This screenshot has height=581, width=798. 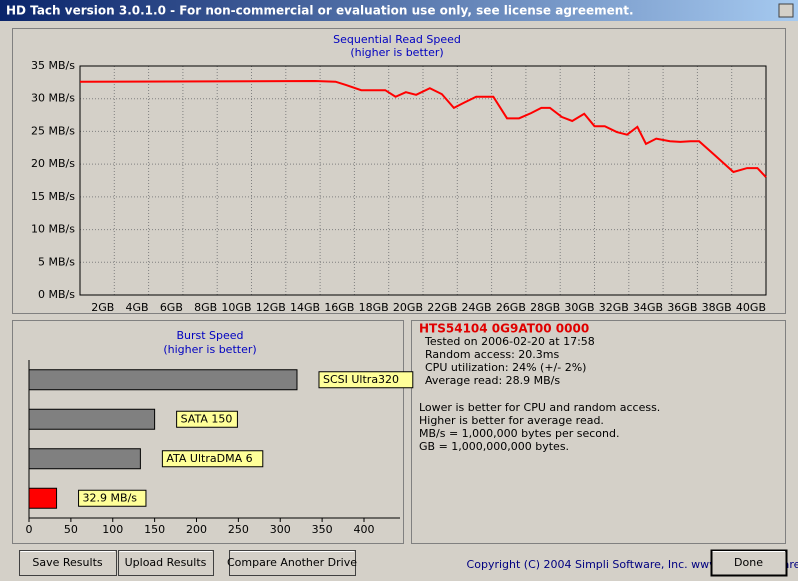 What do you see at coordinates (205, 307) in the screenshot?
I see `x-tick-label: 8GB` at bounding box center [205, 307].